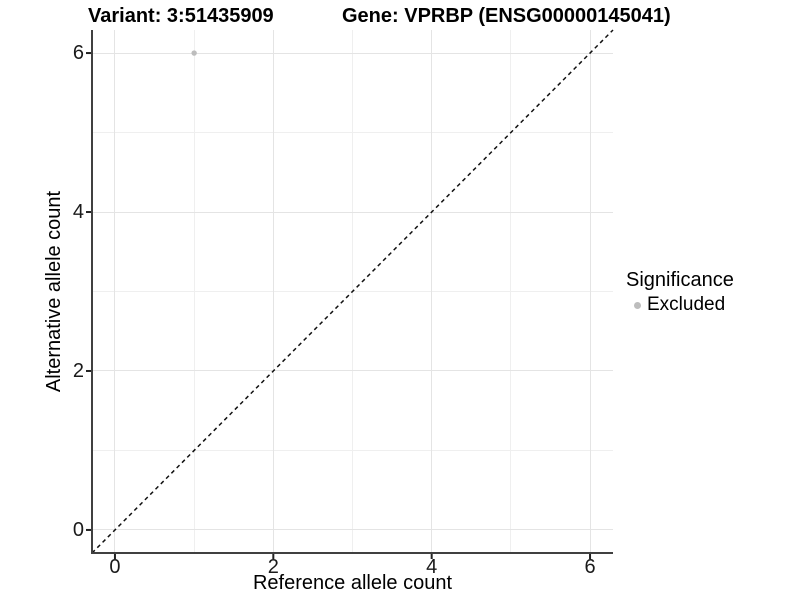 The width and height of the screenshot is (800, 600). What do you see at coordinates (352, 583) in the screenshot?
I see `x-axis-title: Reference allele count` at bounding box center [352, 583].